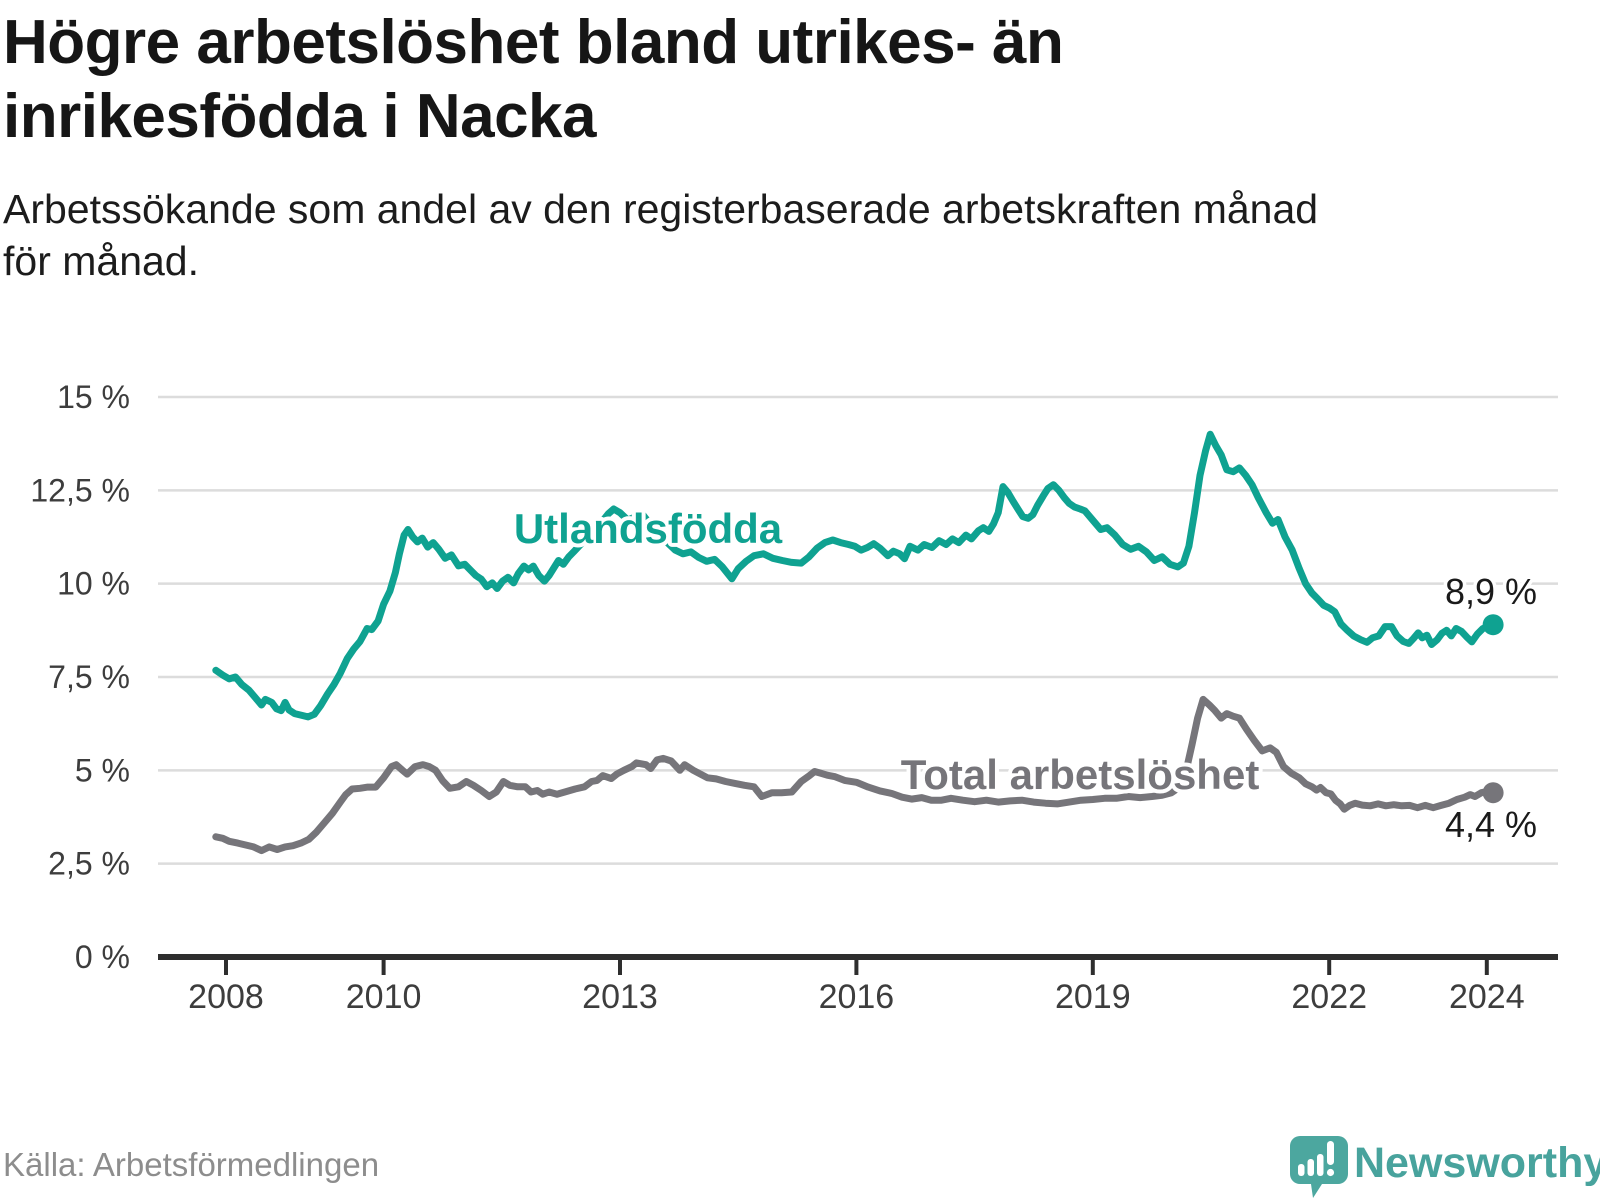 Image resolution: width=1600 pixels, height=1200 pixels. I want to click on series-label-total-arbetsl-shet: Total arbetslöshet, so click(1080, 774).